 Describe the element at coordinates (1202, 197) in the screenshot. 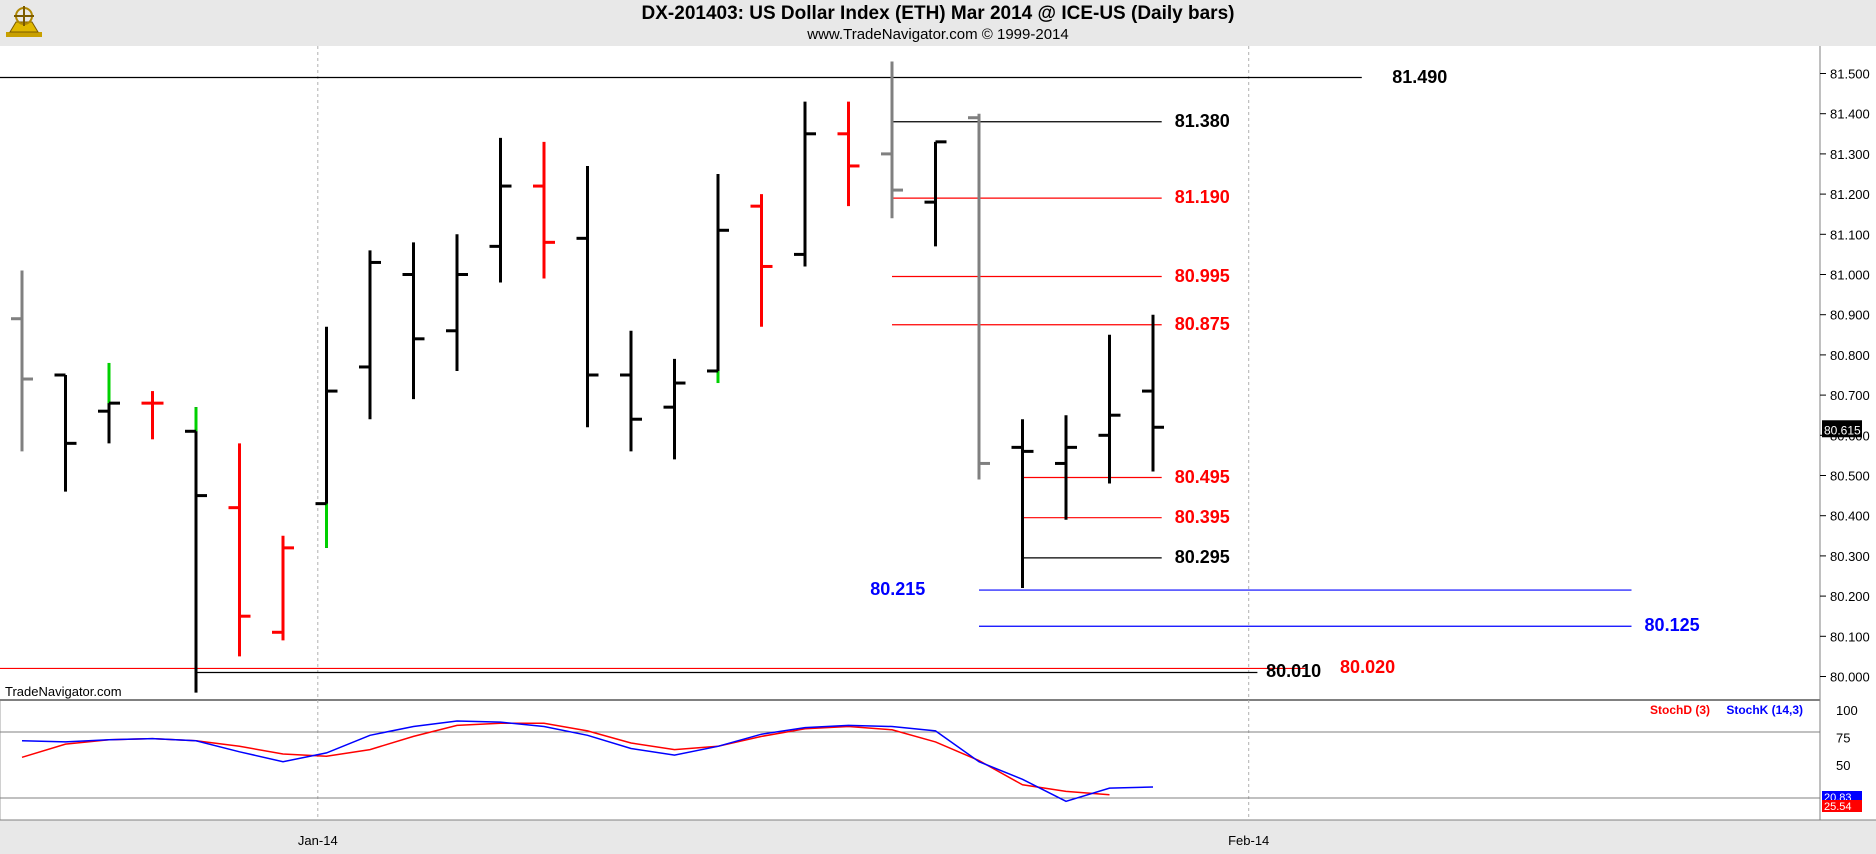

I see `level-label: 81.190` at that location.